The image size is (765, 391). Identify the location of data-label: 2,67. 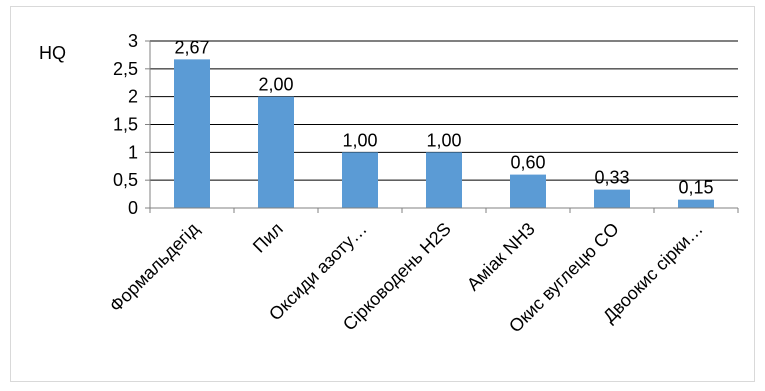
(191, 47).